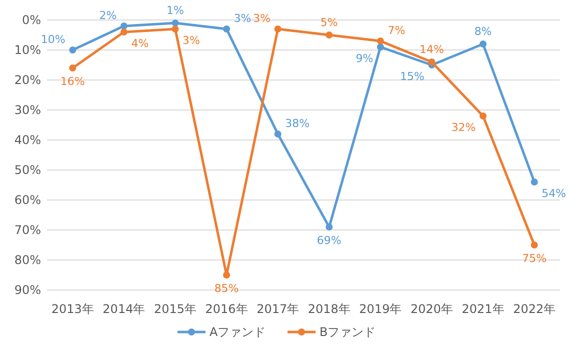 This screenshot has width=575, height=346. Describe the element at coordinates (483, 309) in the screenshot. I see `x-tick-label: 2021年` at that location.